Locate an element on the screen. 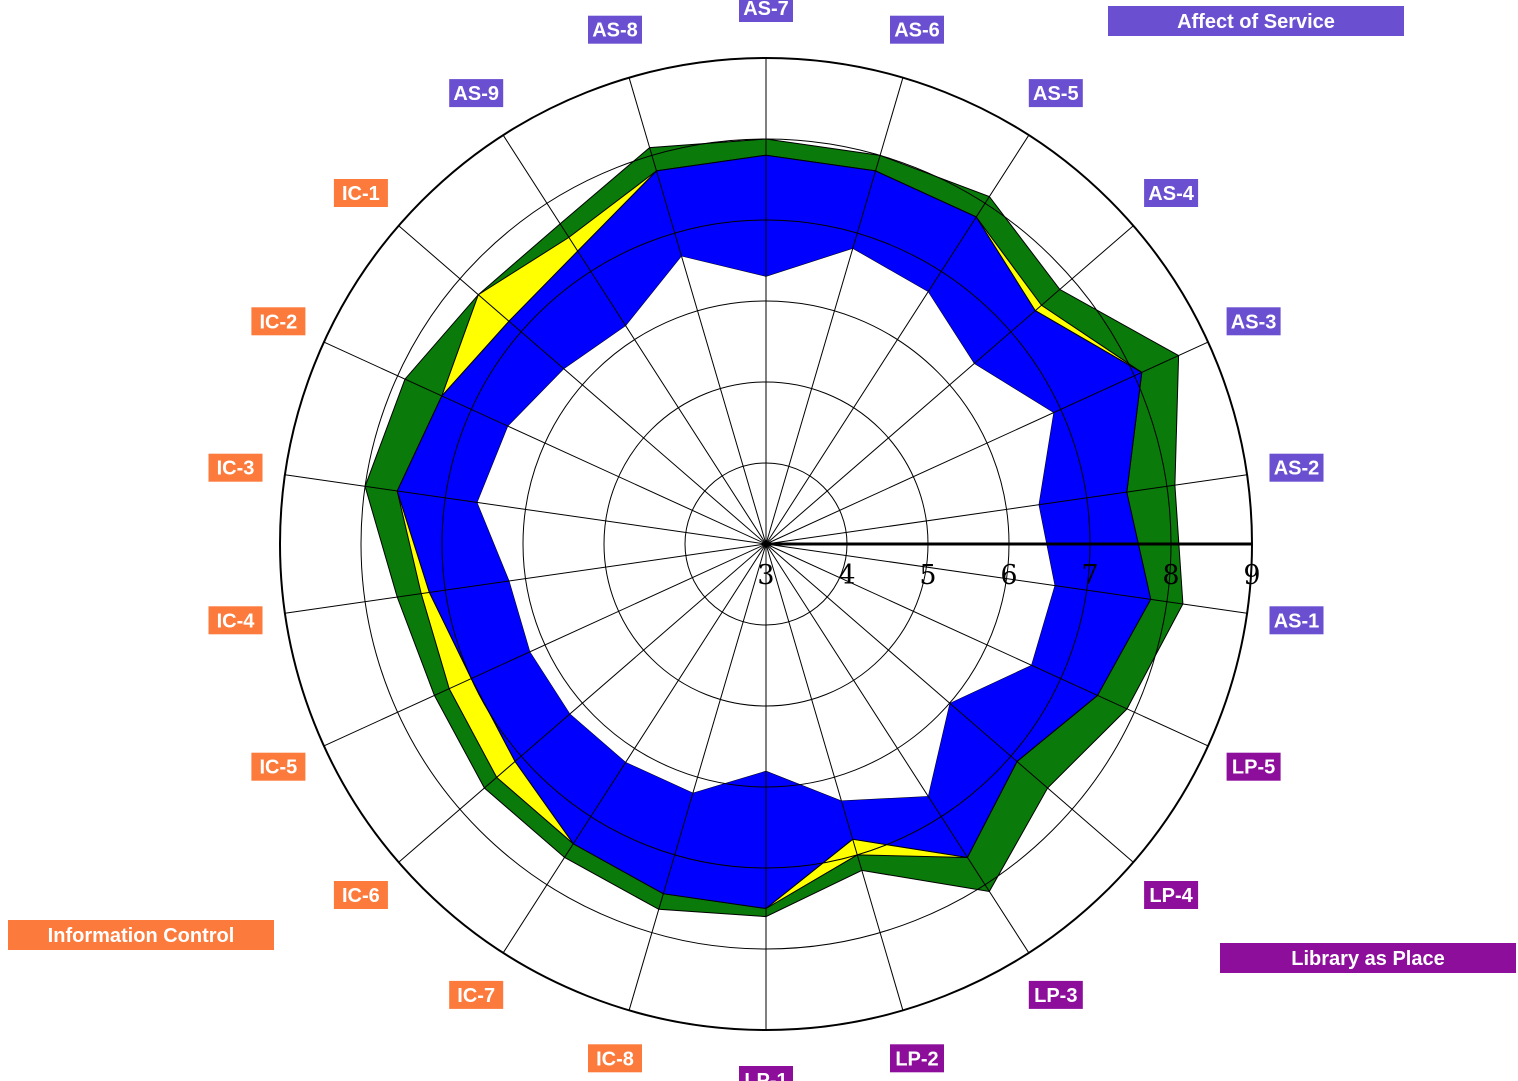 The height and width of the screenshot is (1081, 1518). axis-label-text: IC-1 is located at coordinates (361, 194).